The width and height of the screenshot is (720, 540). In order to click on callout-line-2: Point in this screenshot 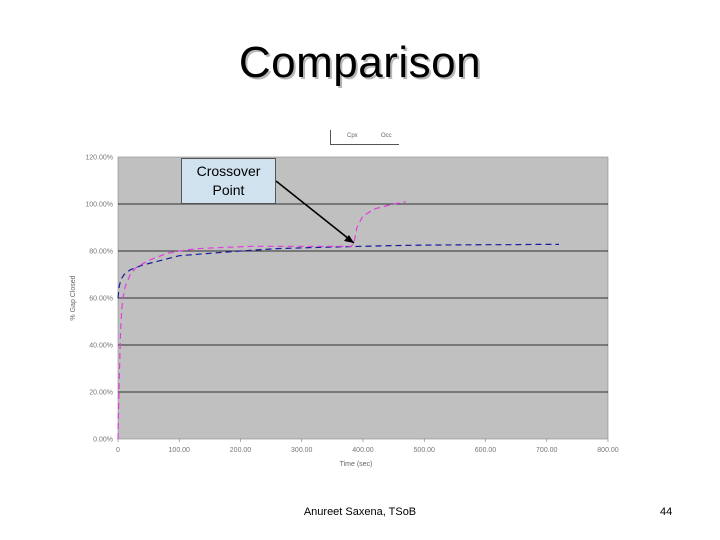, I will do `click(228, 190)`.